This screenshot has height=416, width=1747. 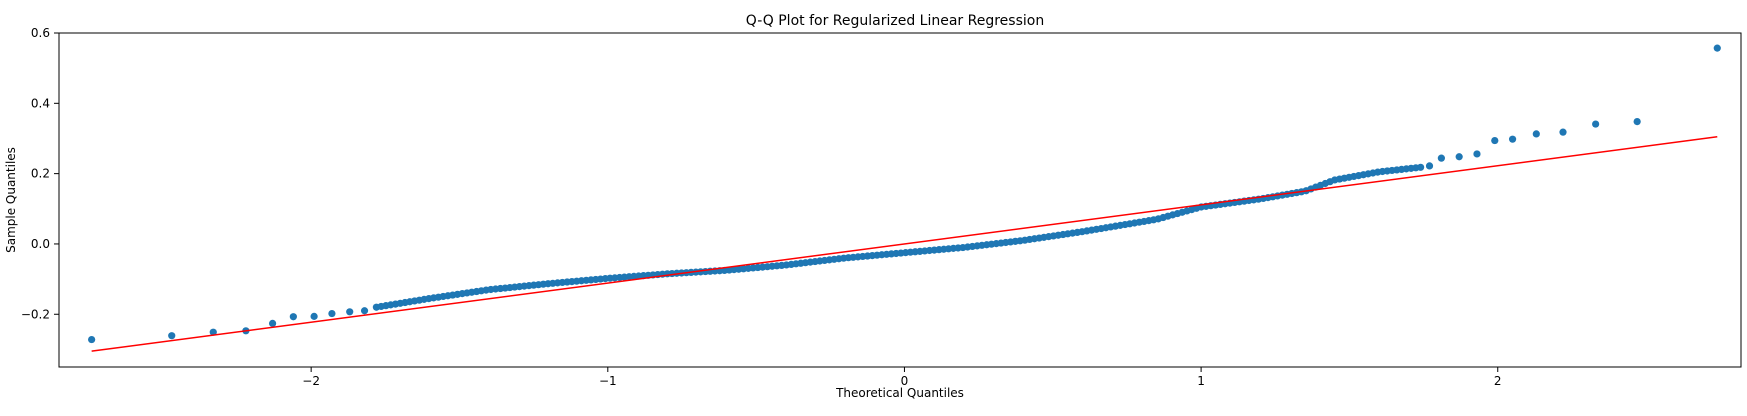 I want to click on y-tick-label: 0.0, so click(x=40, y=244).